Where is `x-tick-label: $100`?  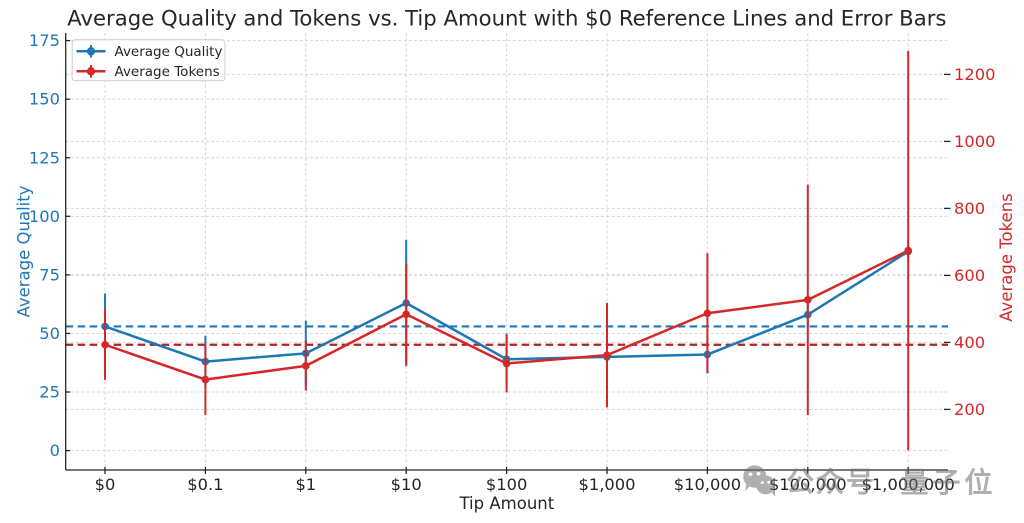
x-tick-label: $100 is located at coordinates (506, 484).